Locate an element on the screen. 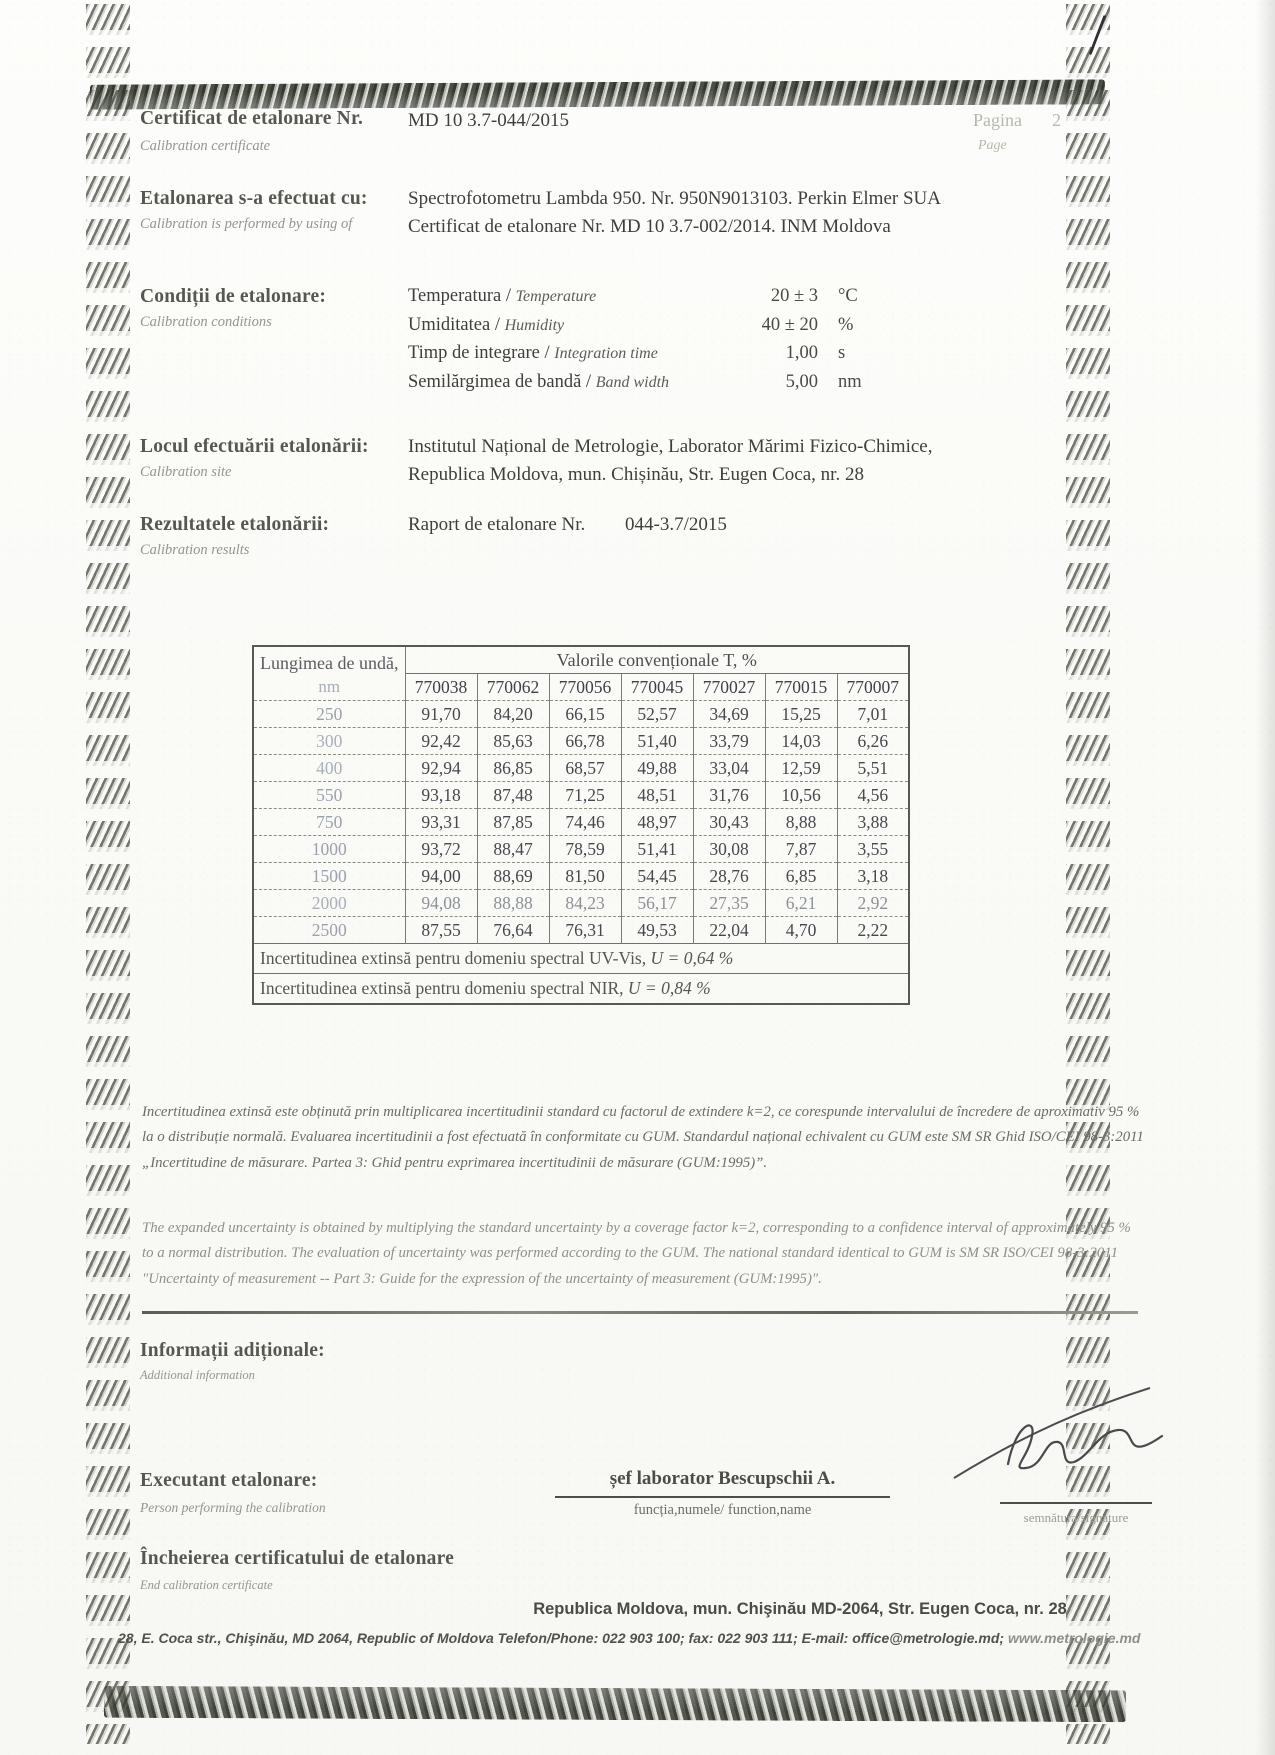  transmittance-cell: 31,76 is located at coordinates (728, 795).